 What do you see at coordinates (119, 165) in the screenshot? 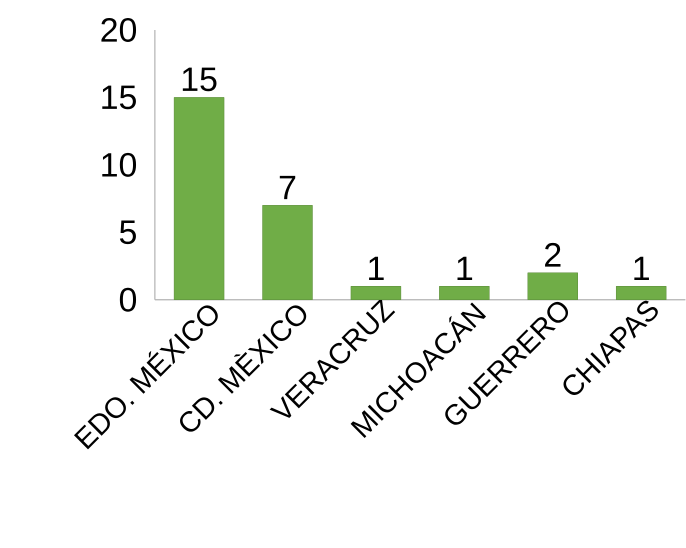
I see `y-tick-label: 10` at bounding box center [119, 165].